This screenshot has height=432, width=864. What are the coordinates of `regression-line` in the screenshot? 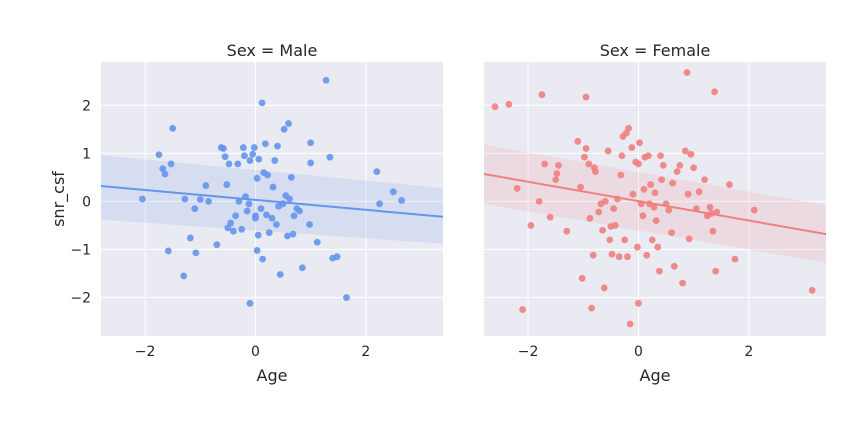 It's located at (272, 201).